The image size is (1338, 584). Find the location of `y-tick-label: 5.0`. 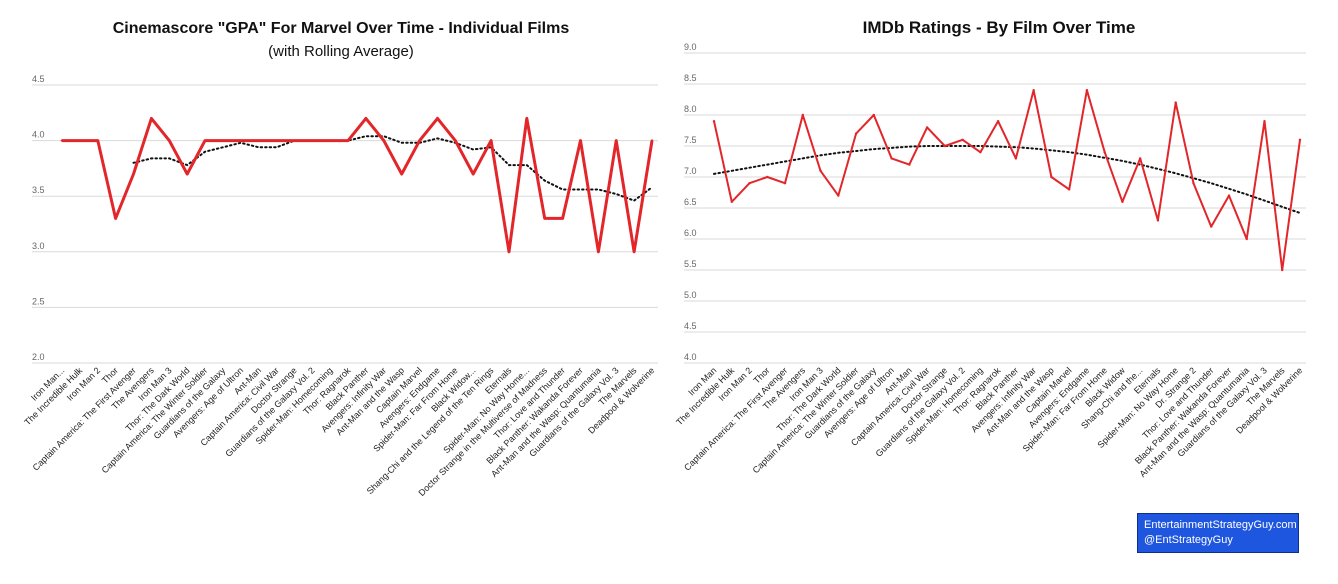

y-tick-label: 5.0 is located at coordinates (690, 295).